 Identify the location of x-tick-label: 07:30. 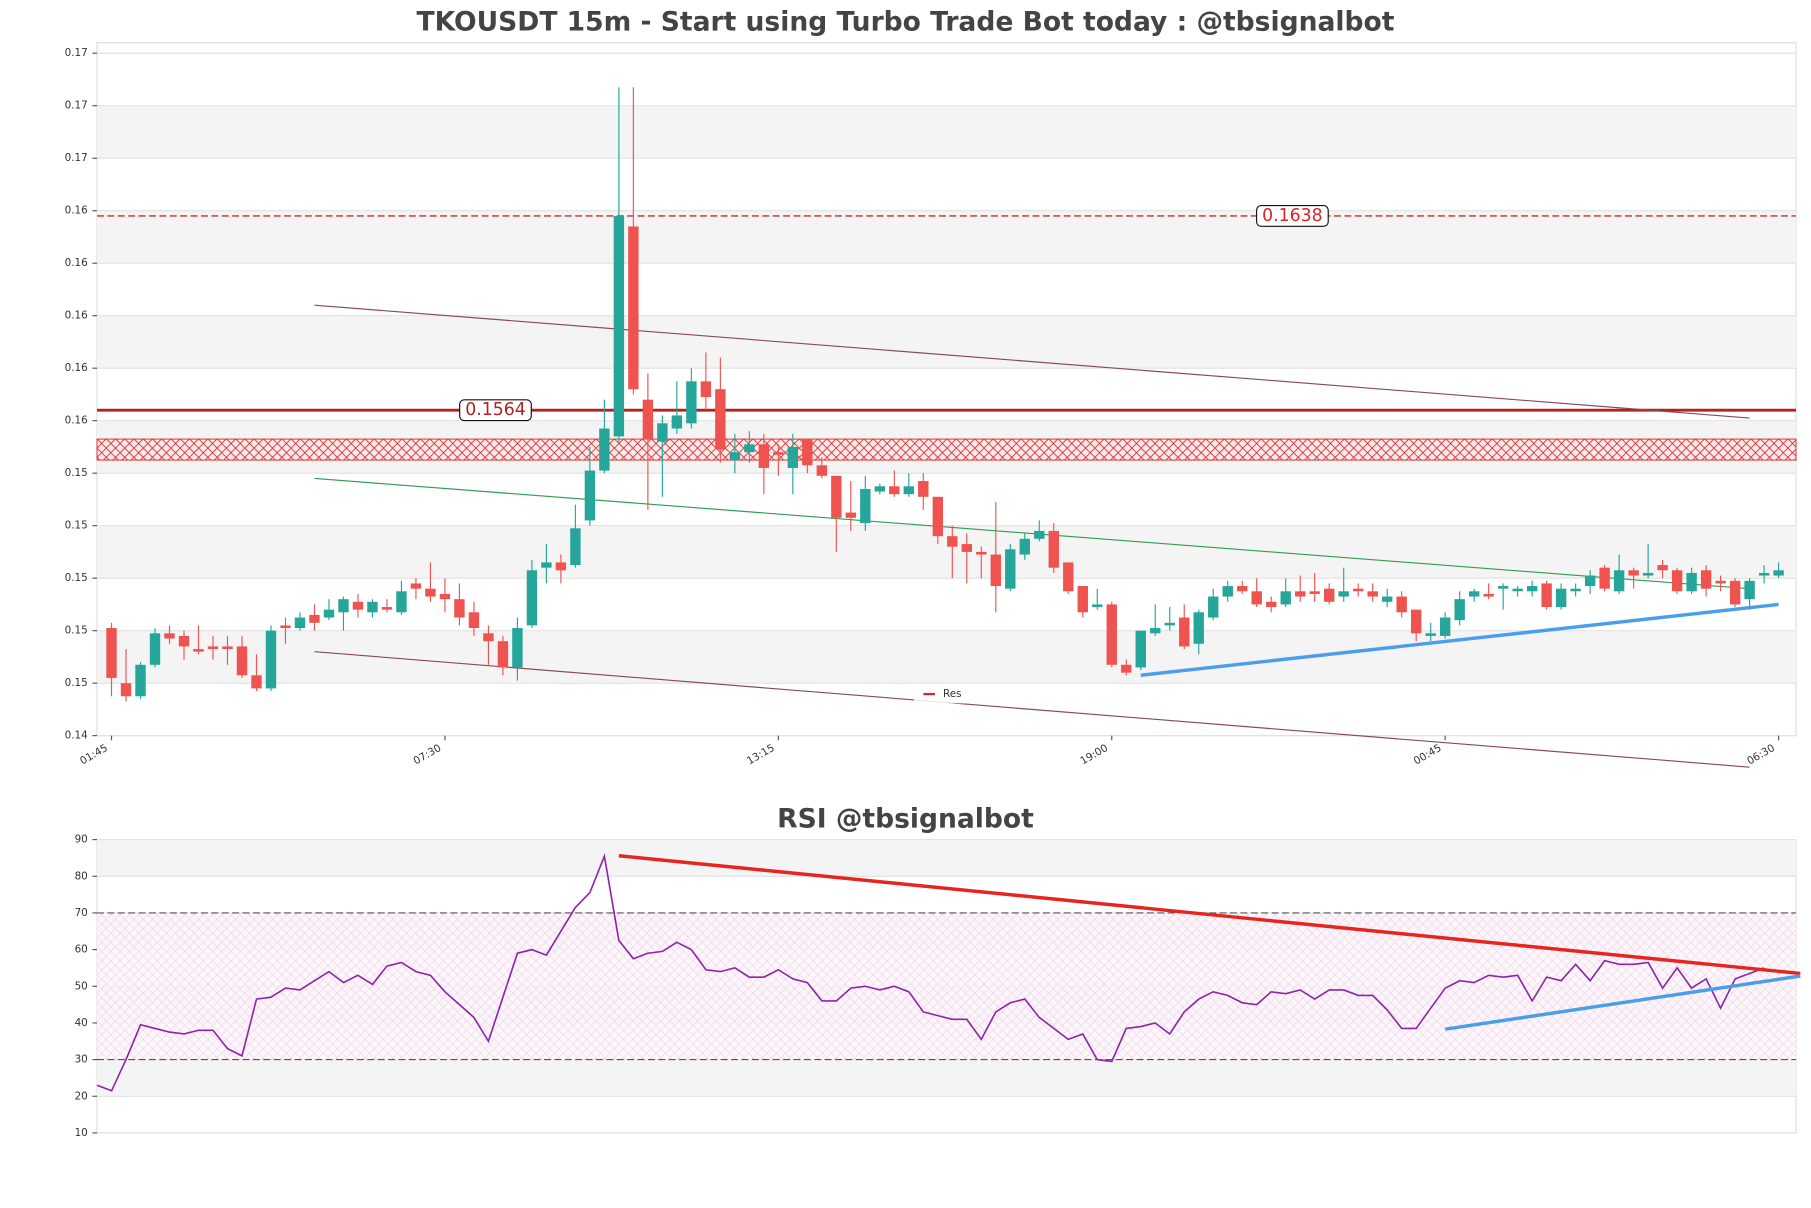
(427, 754).